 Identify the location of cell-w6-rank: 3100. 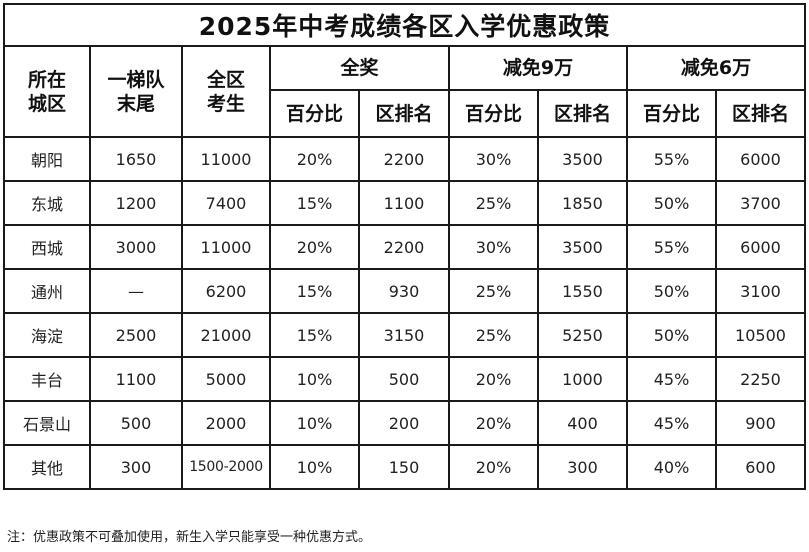
(760, 291).